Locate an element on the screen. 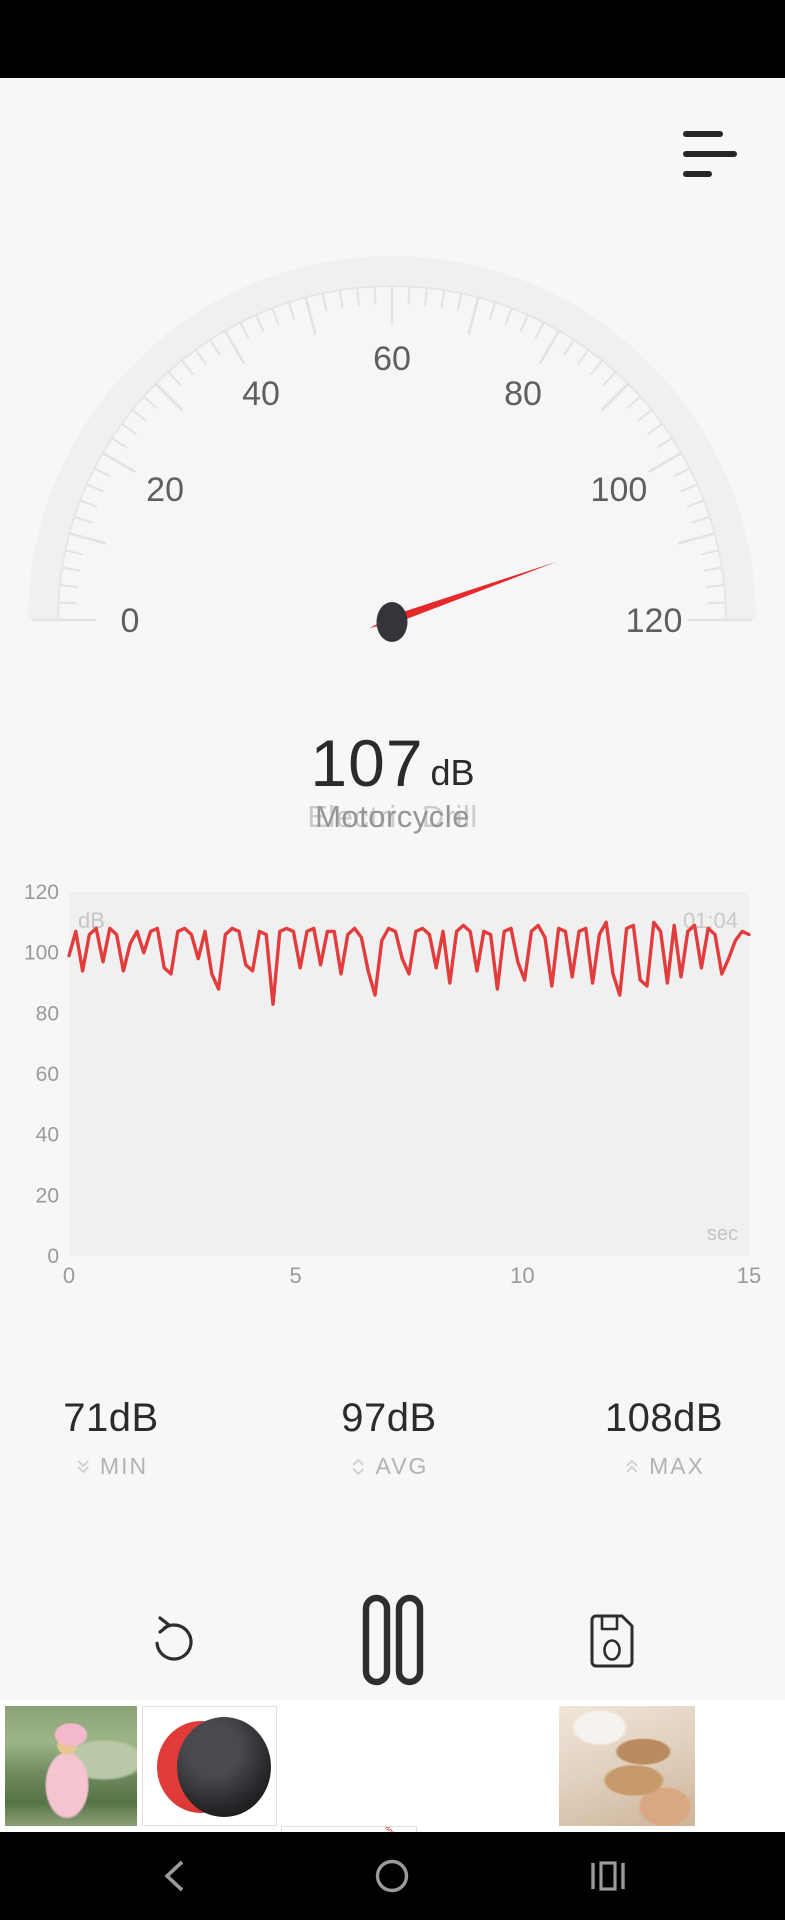  chevrons-up-icon is located at coordinates (632, 1466).